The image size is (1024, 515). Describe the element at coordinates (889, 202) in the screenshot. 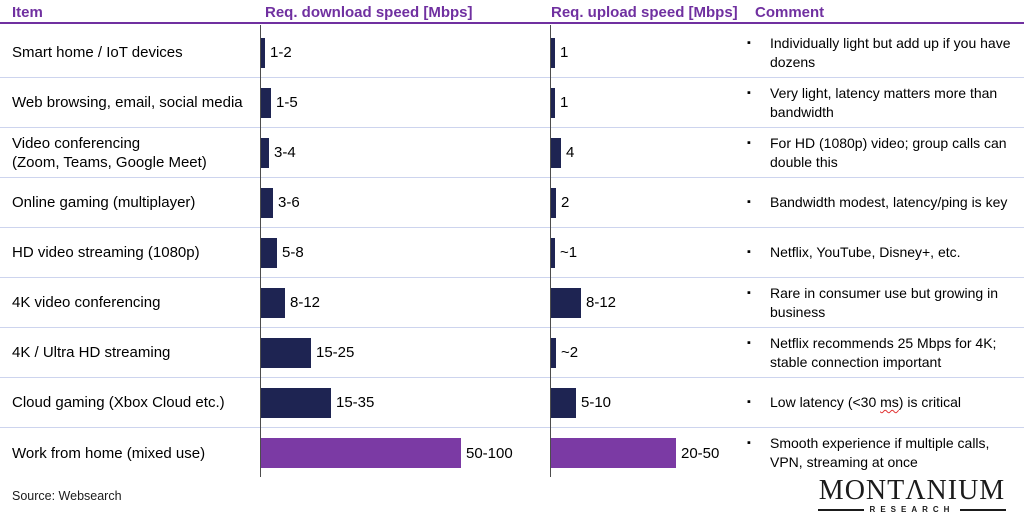

I see `comment-text: Bandwidth modest, latency/ping is key` at that location.